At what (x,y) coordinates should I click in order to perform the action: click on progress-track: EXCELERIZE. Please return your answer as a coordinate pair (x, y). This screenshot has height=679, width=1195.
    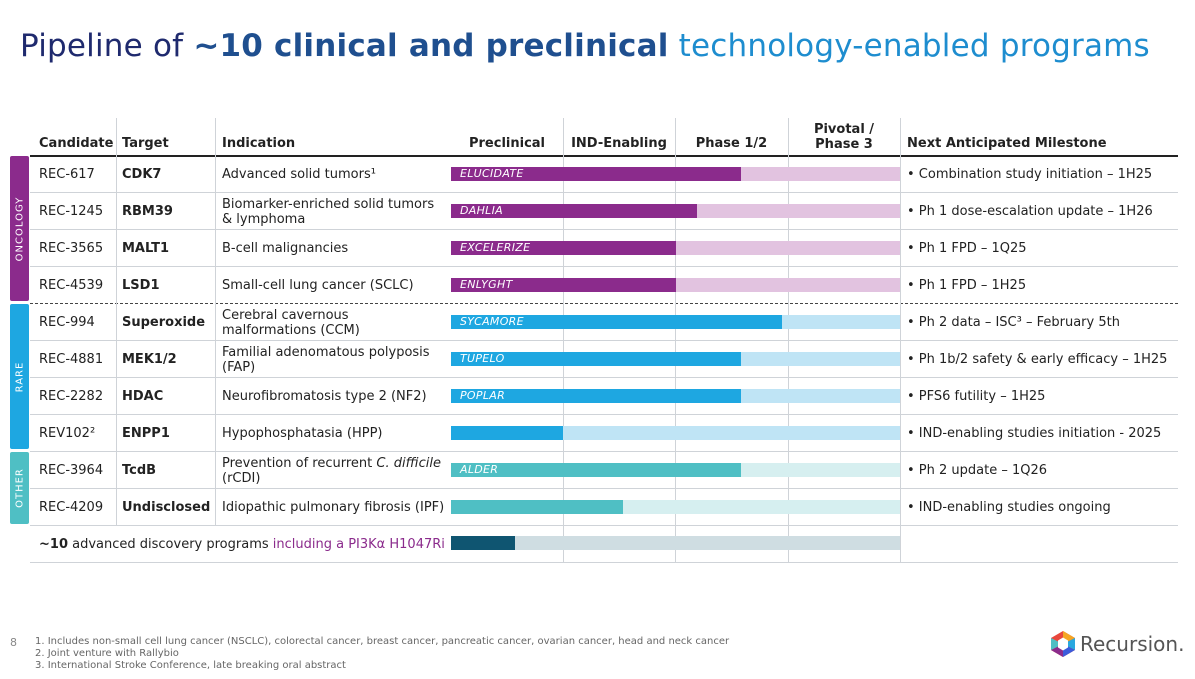
    Looking at the image, I should click on (675, 248).